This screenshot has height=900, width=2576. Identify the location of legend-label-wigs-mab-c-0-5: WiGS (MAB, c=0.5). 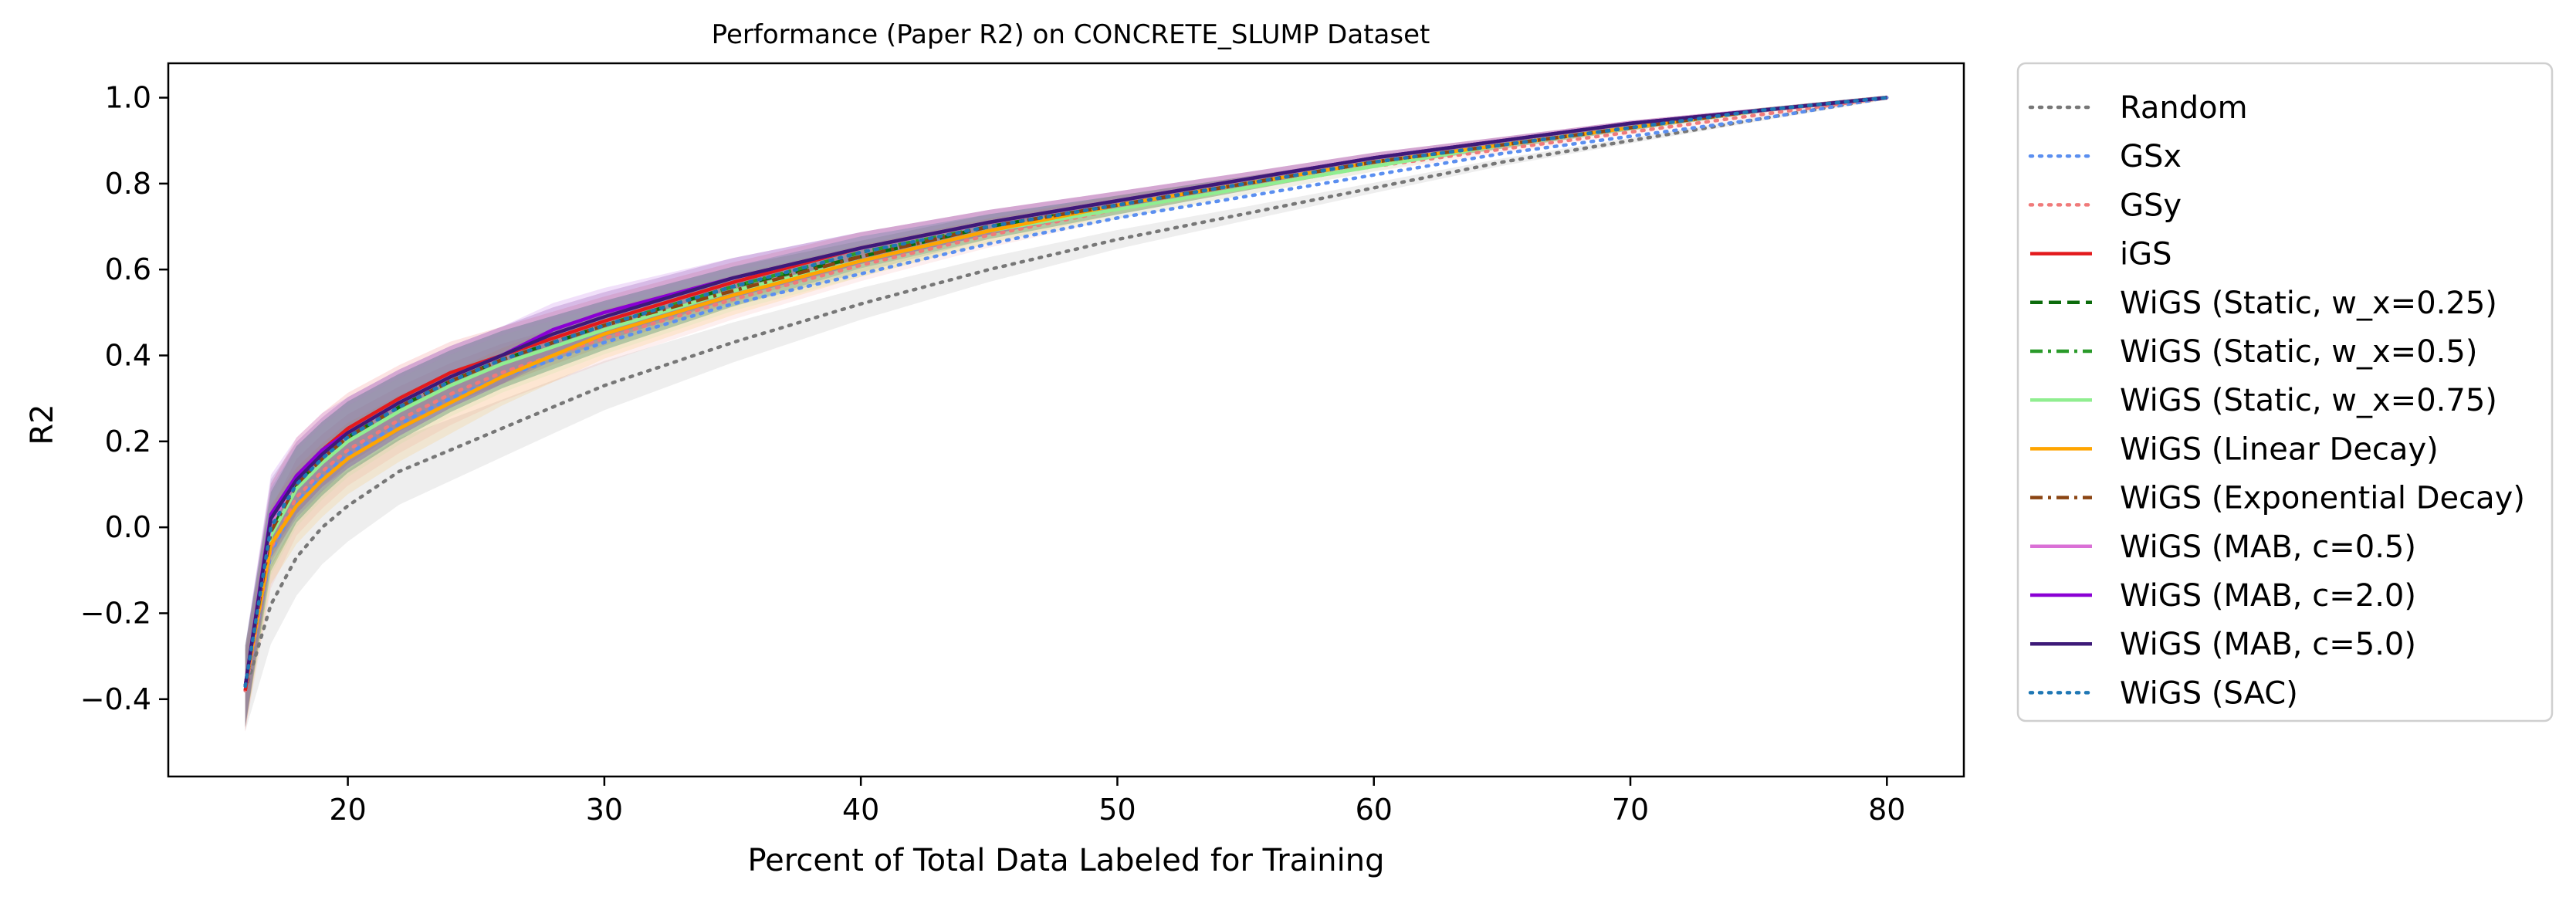
(2268, 547).